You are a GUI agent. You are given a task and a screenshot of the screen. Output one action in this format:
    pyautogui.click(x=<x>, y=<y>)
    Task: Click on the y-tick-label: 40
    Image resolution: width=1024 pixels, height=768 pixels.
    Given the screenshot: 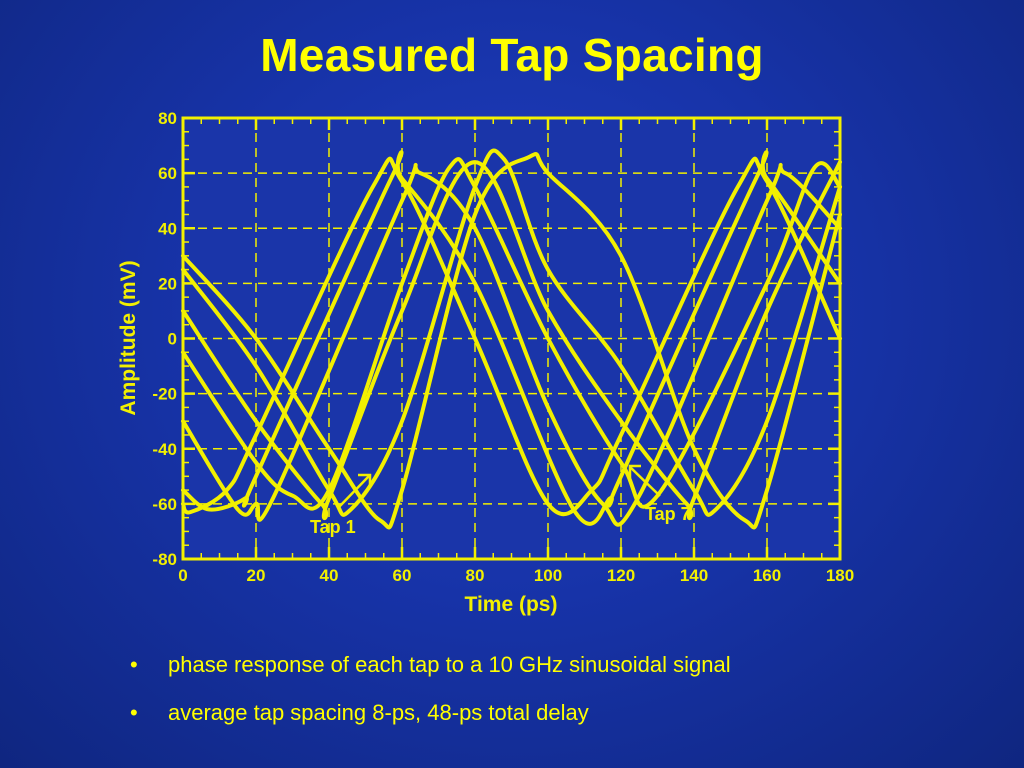 What is the action you would take?
    pyautogui.click(x=167, y=228)
    